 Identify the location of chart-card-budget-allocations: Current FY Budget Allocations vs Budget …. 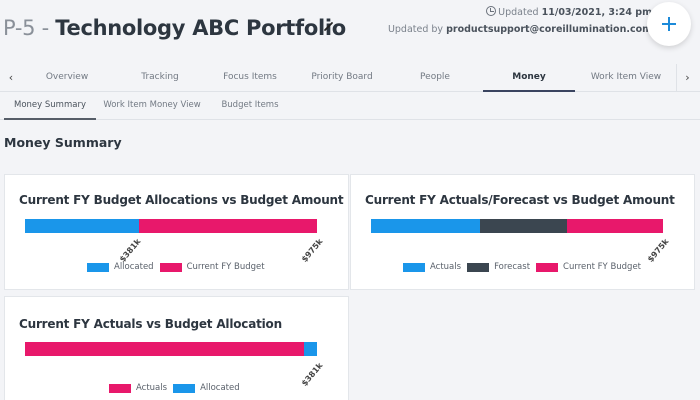
(176, 232).